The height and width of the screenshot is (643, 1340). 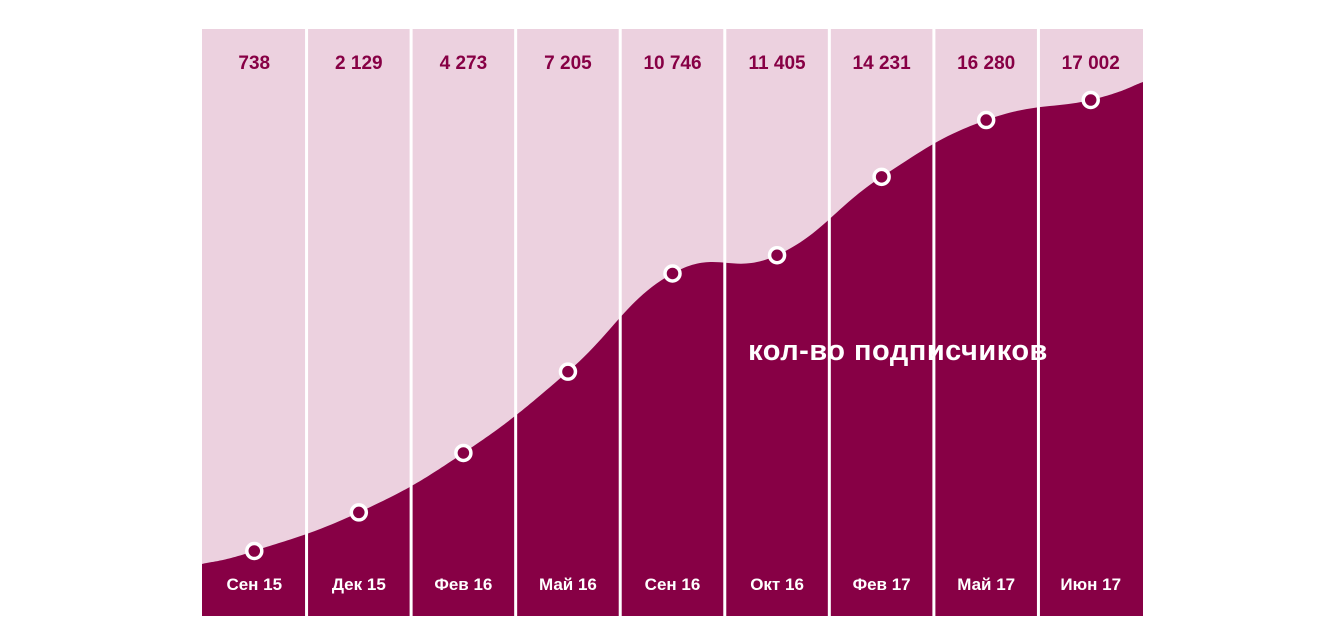 I want to click on value-label: 14 231, so click(x=882, y=63).